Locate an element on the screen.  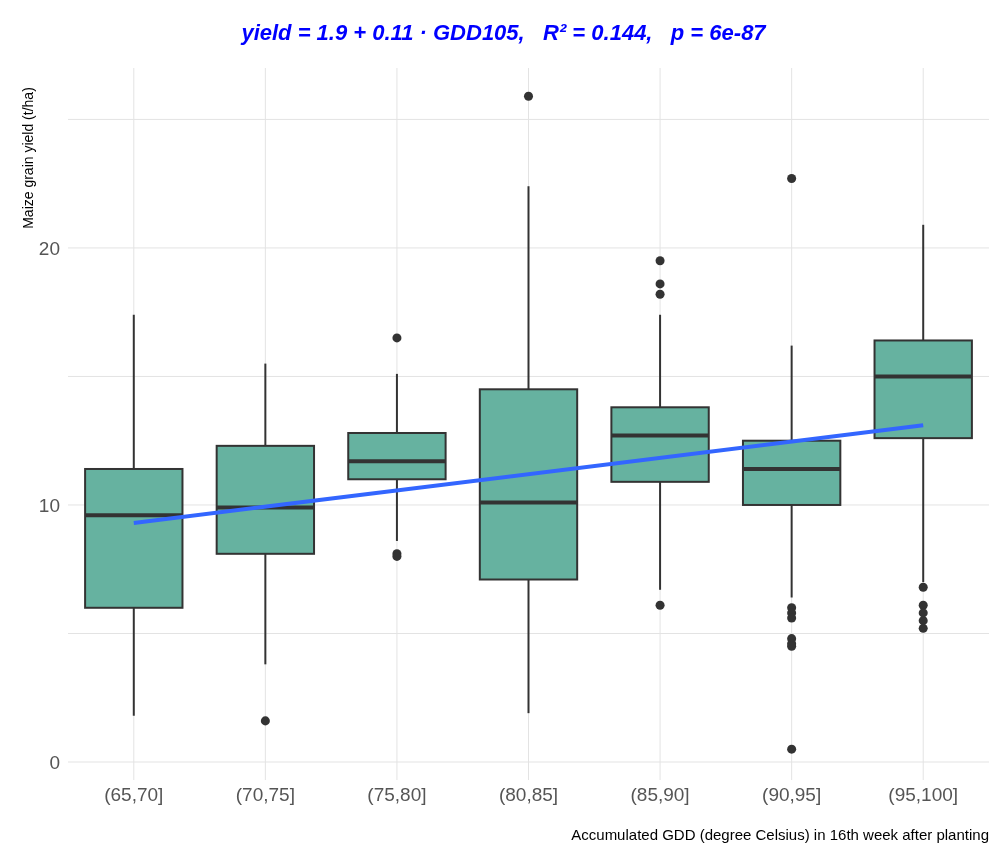
y-tick-label: 10 is located at coordinates (49, 505).